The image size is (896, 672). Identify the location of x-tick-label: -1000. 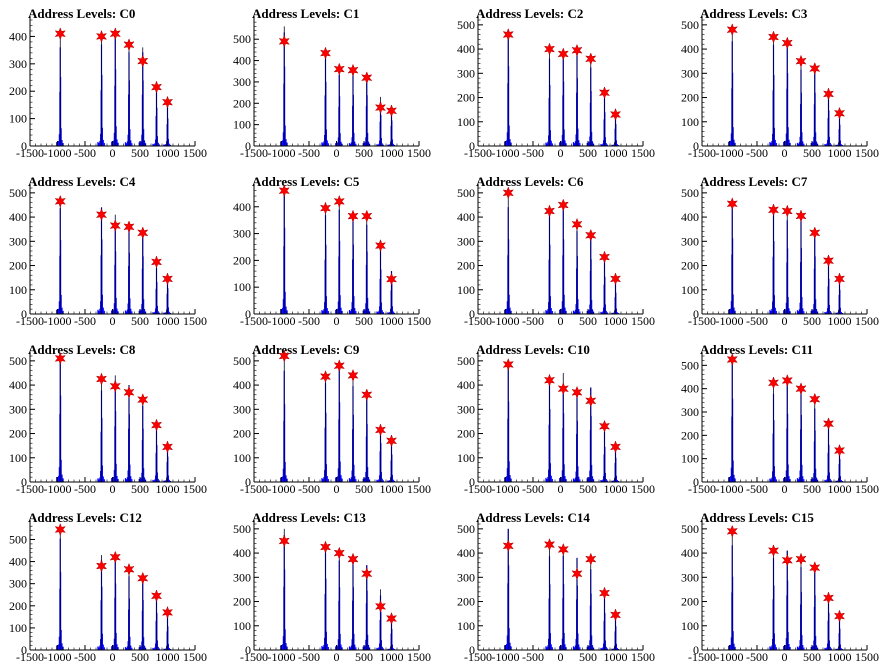
(506, 153).